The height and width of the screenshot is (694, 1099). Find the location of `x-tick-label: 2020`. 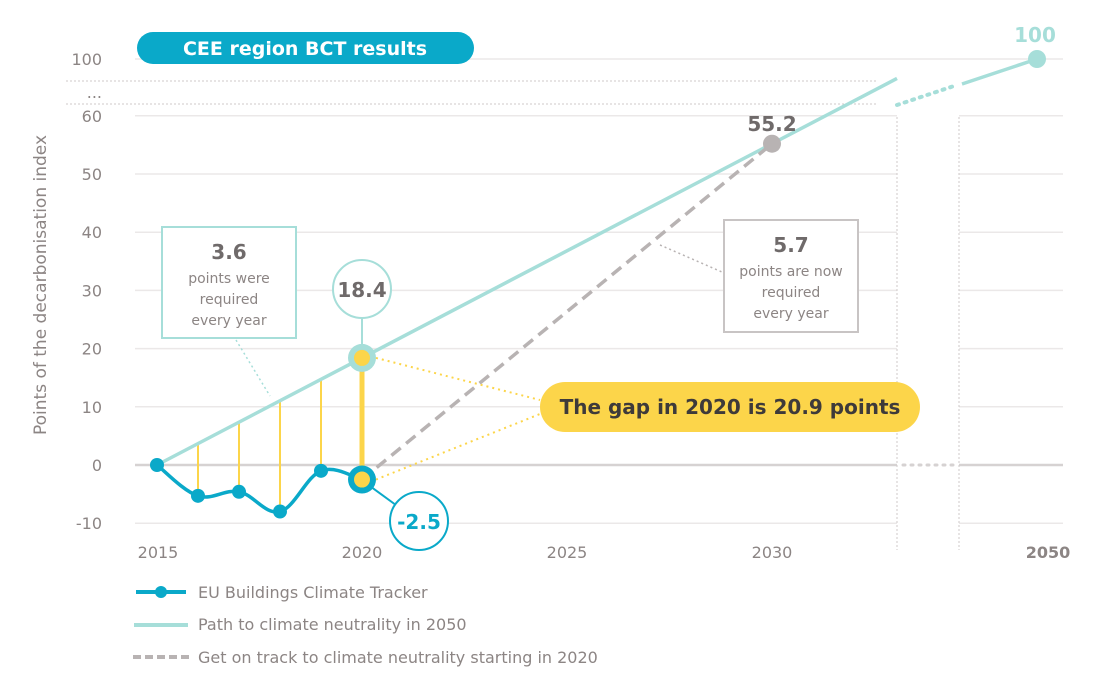

x-tick-label: 2020 is located at coordinates (362, 552).